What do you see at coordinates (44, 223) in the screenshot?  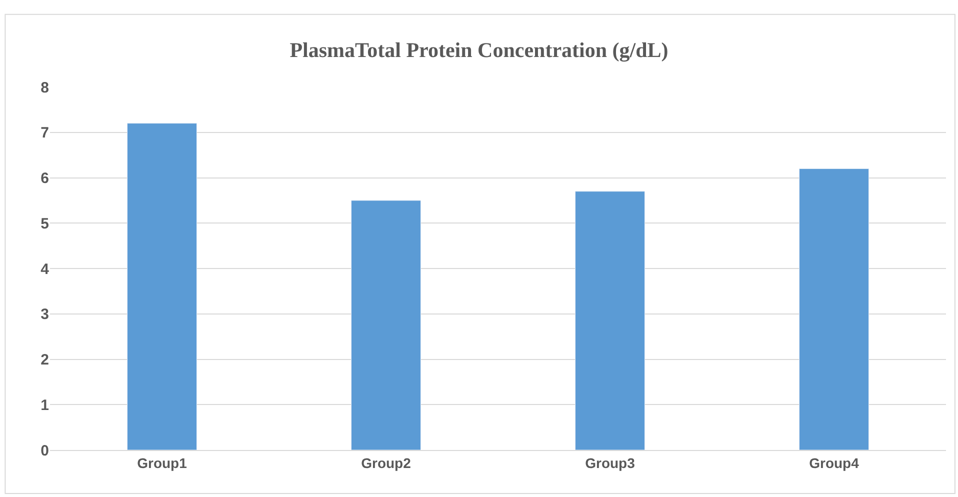 I see `y-tick-label: 5` at bounding box center [44, 223].